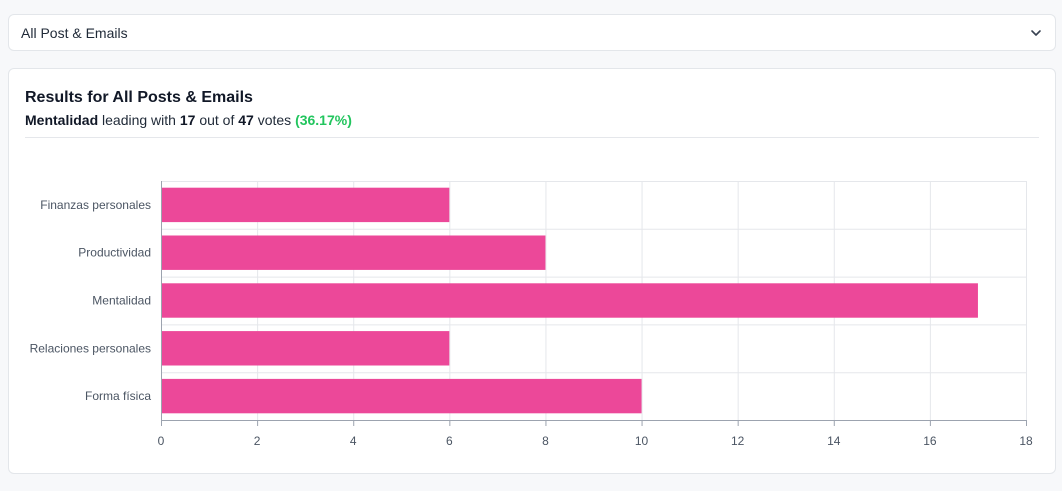 The image size is (1062, 491). I want to click on x-tick-label: 8, so click(545, 441).